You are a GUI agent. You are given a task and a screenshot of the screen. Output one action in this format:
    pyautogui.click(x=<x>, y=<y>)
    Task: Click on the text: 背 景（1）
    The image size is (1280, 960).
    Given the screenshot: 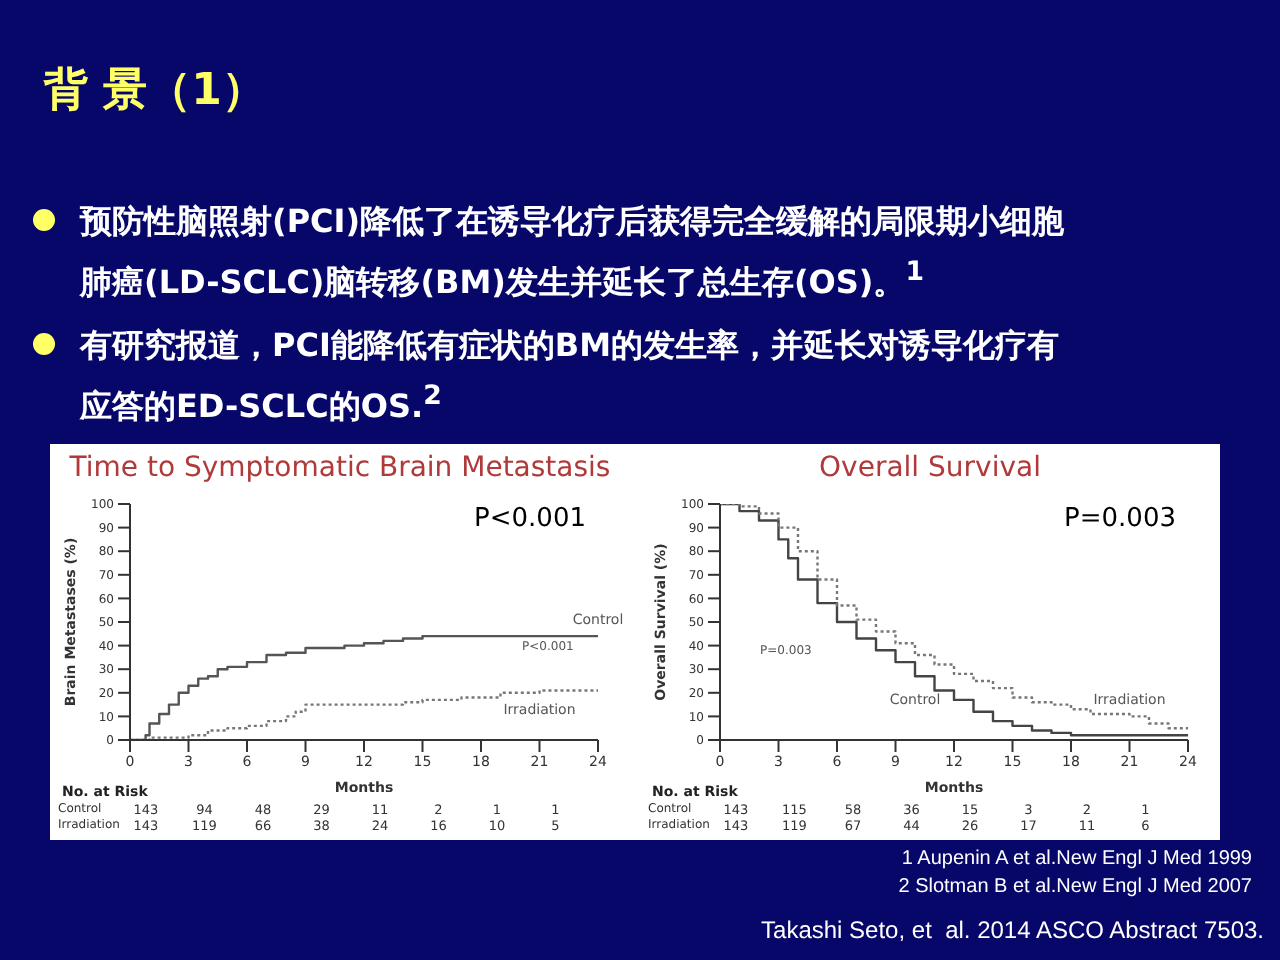 What is the action you would take?
    pyautogui.click(x=155, y=92)
    